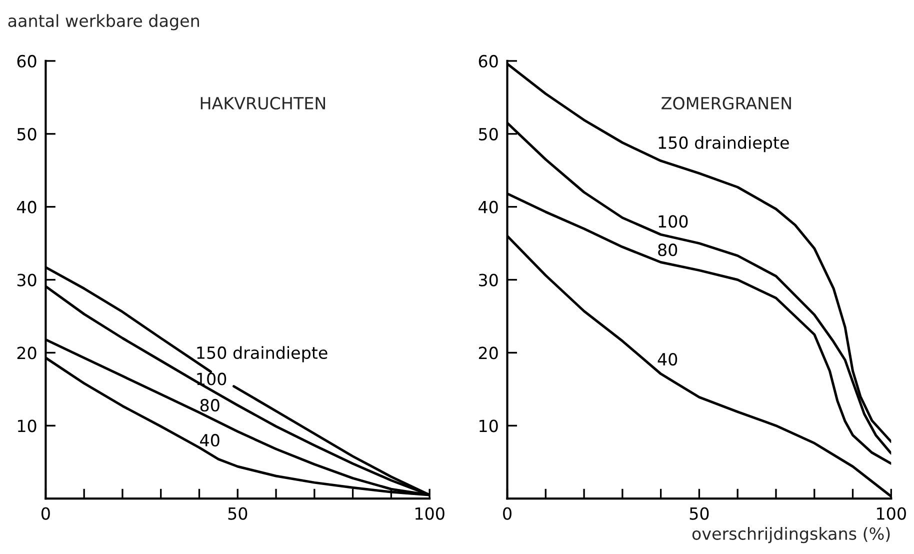  What do you see at coordinates (103, 22) in the screenshot?
I see `y-axis-title: aantal werkbare dagen` at bounding box center [103, 22].